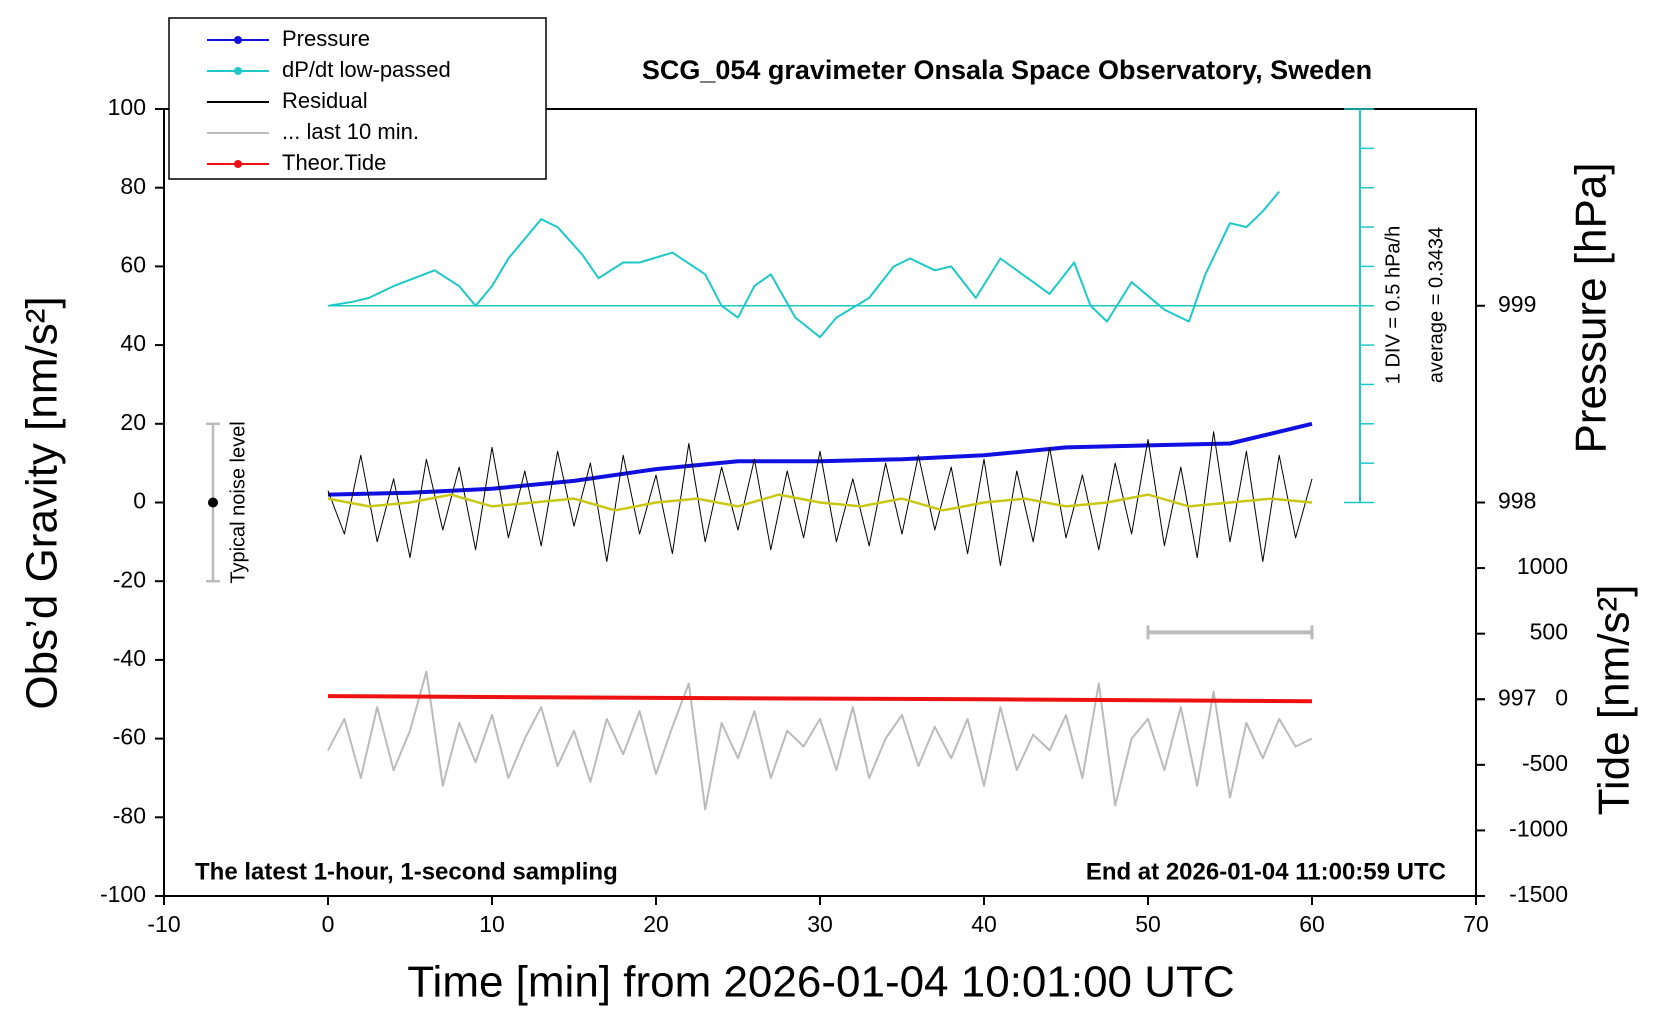 The image size is (1660, 1020). I want to click on smoothed-line, so click(820, 502).